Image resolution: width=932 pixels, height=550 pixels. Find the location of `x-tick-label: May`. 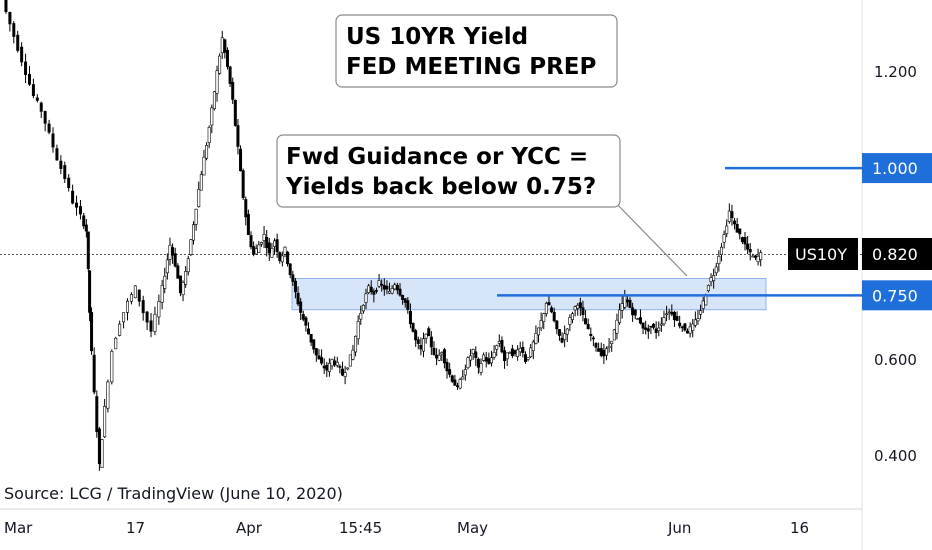

x-tick-label: May is located at coordinates (472, 528).